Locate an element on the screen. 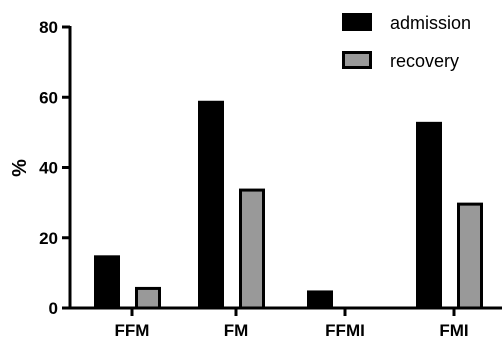 The height and width of the screenshot is (346, 502). legend-label-admission: admission is located at coordinates (430, 23).